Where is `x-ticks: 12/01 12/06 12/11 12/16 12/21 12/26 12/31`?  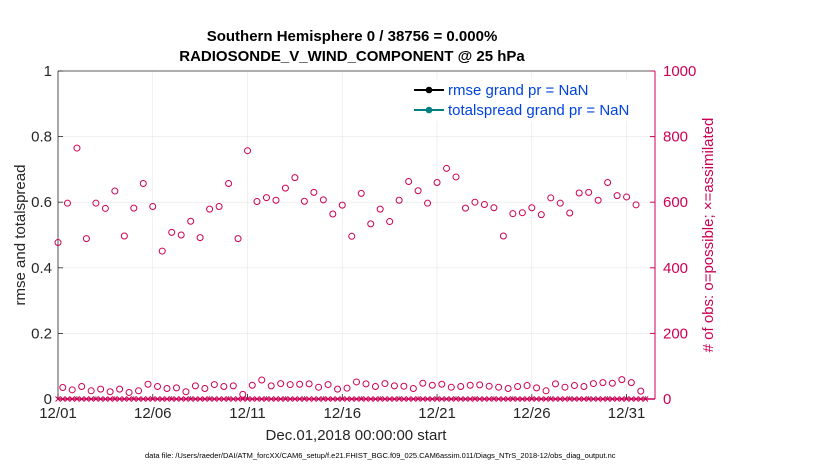 x-ticks: 12/01 12/06 12/11 12/16 12/21 12/26 12/31 is located at coordinates (342, 408).